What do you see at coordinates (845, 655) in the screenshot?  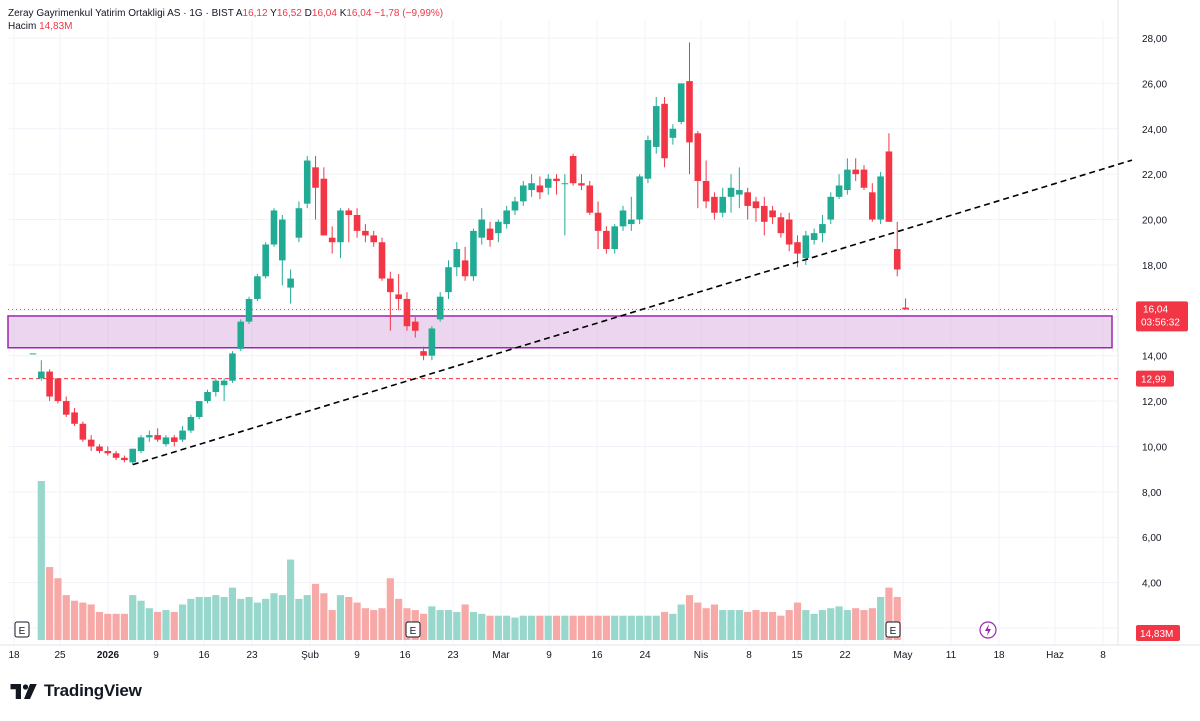 I see `time-tick-label: 22` at bounding box center [845, 655].